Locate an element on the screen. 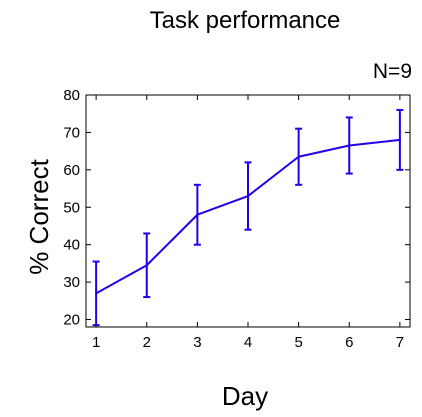 This screenshot has height=417, width=422. y-axis-label: % Correct is located at coordinates (39, 216).